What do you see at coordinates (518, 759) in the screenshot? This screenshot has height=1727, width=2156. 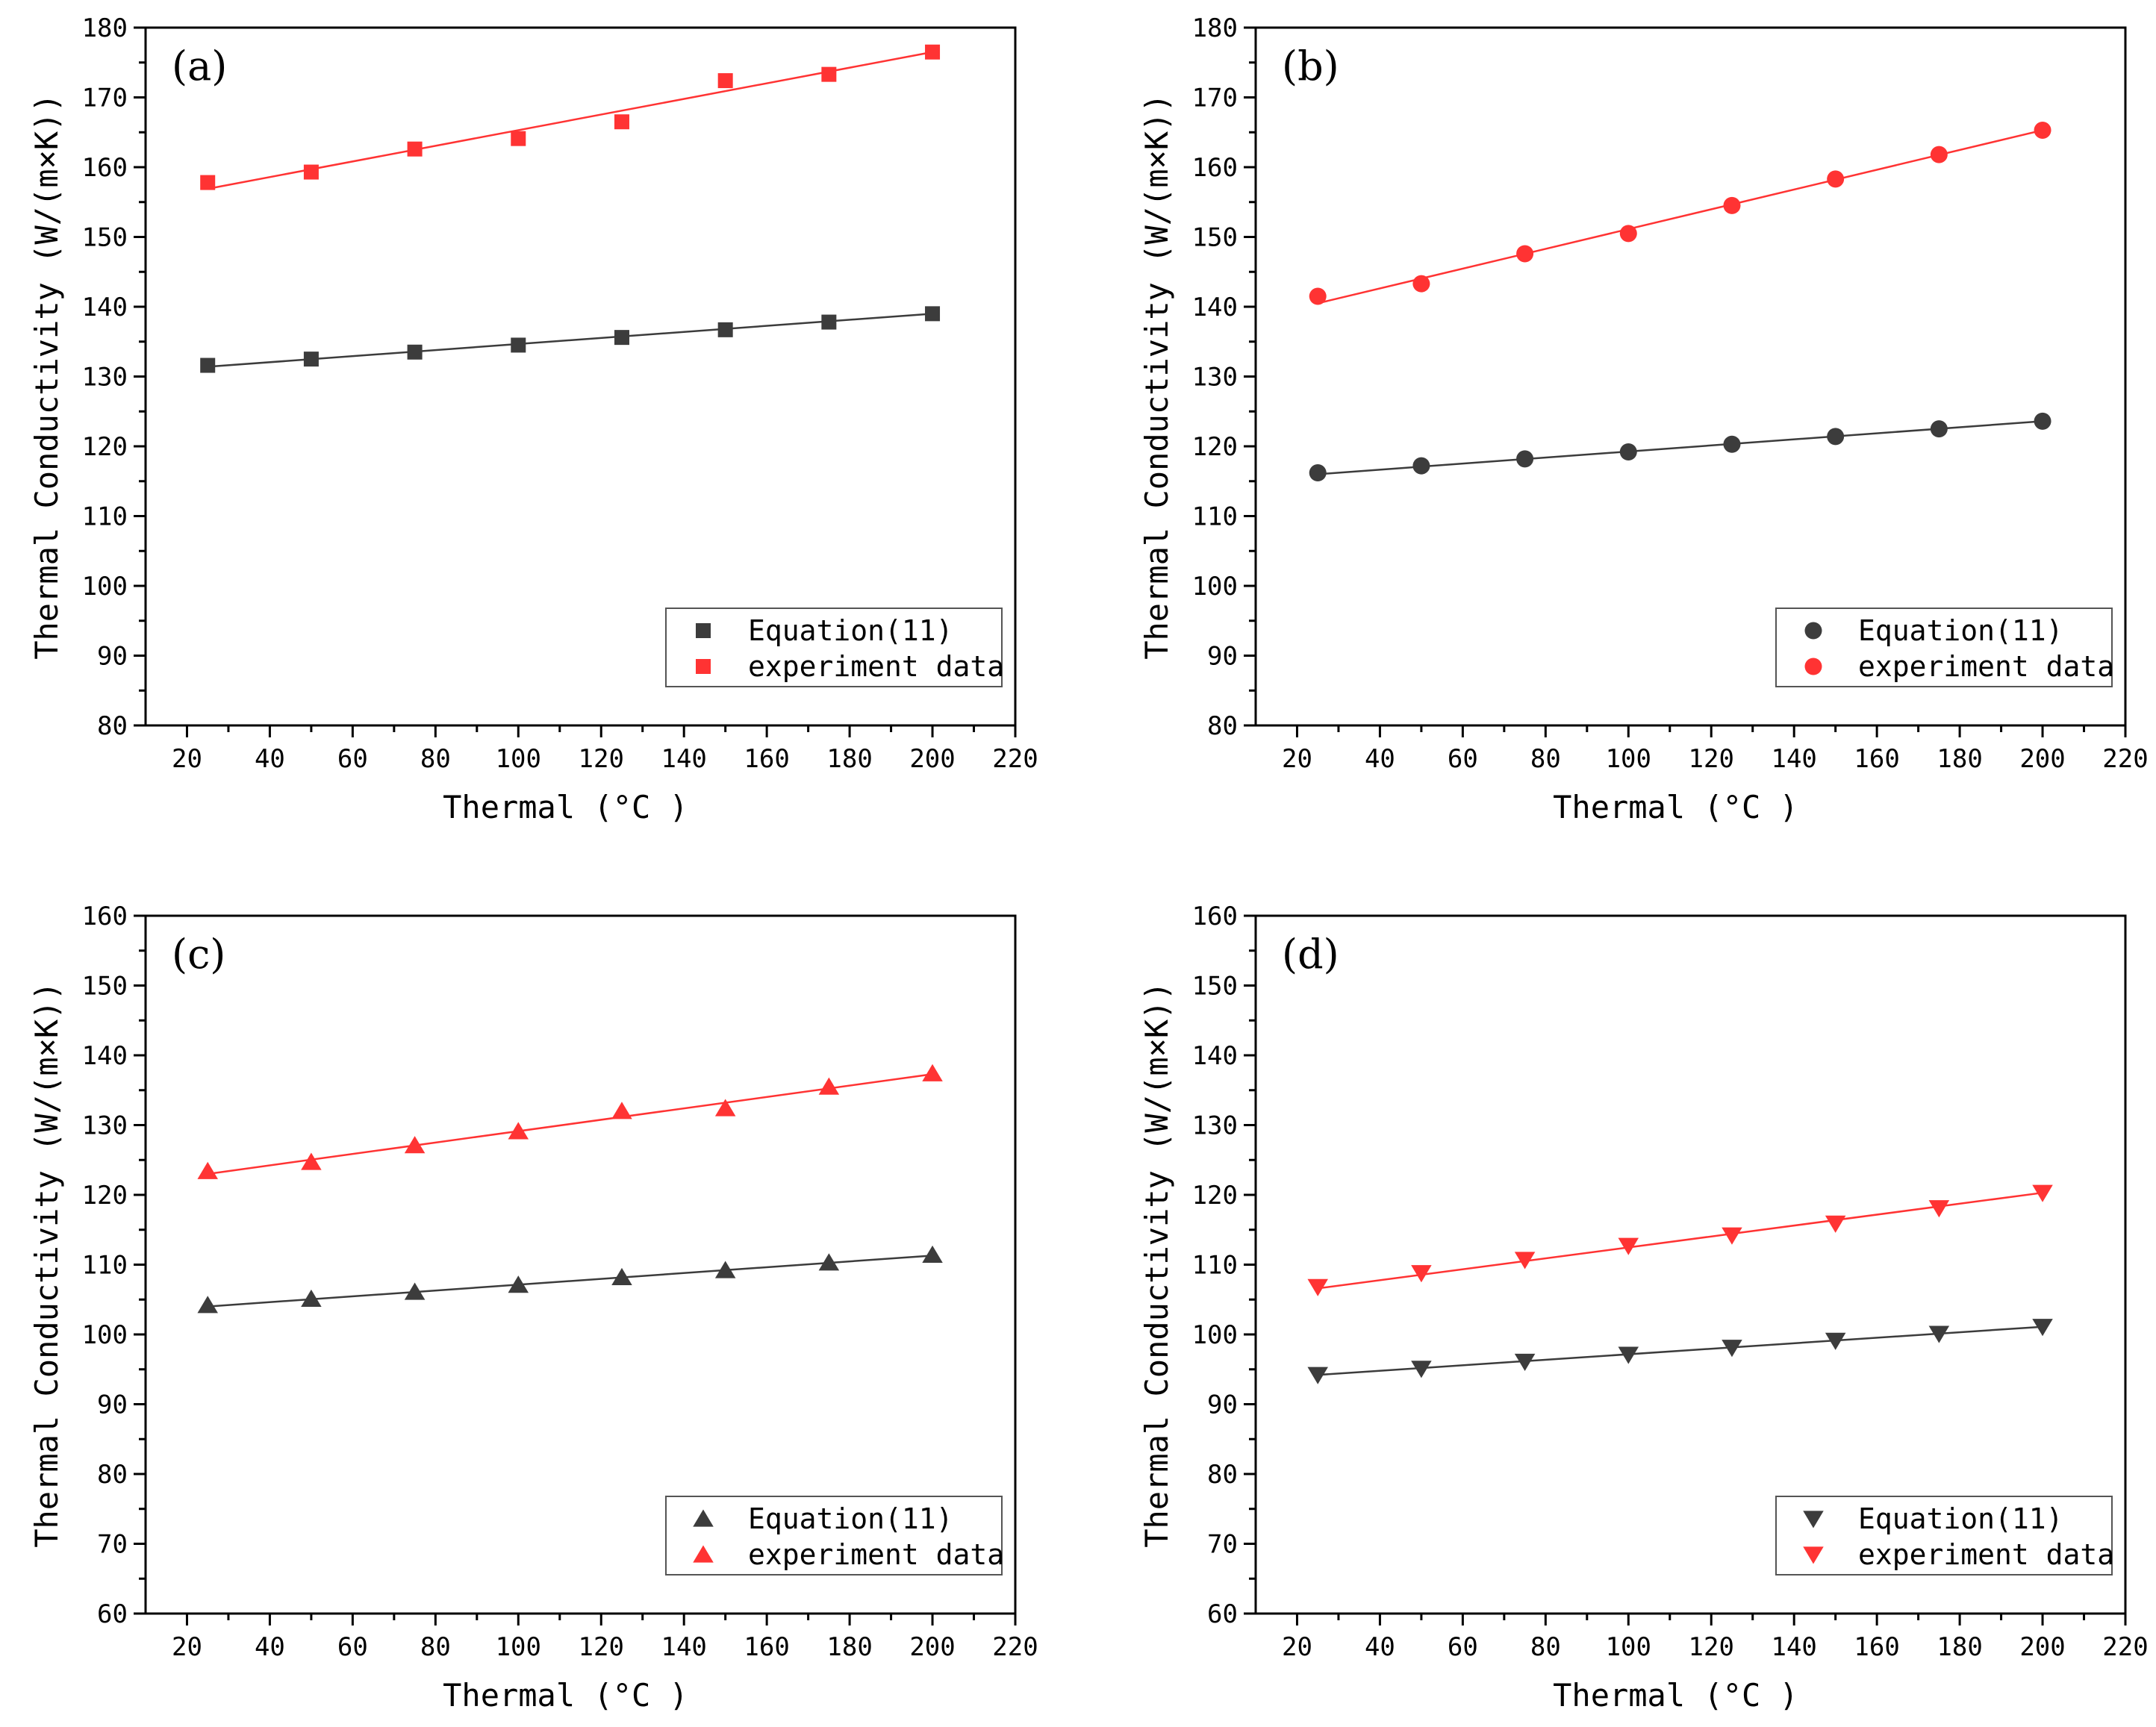 I see `x-tick-label: 100` at bounding box center [518, 759].